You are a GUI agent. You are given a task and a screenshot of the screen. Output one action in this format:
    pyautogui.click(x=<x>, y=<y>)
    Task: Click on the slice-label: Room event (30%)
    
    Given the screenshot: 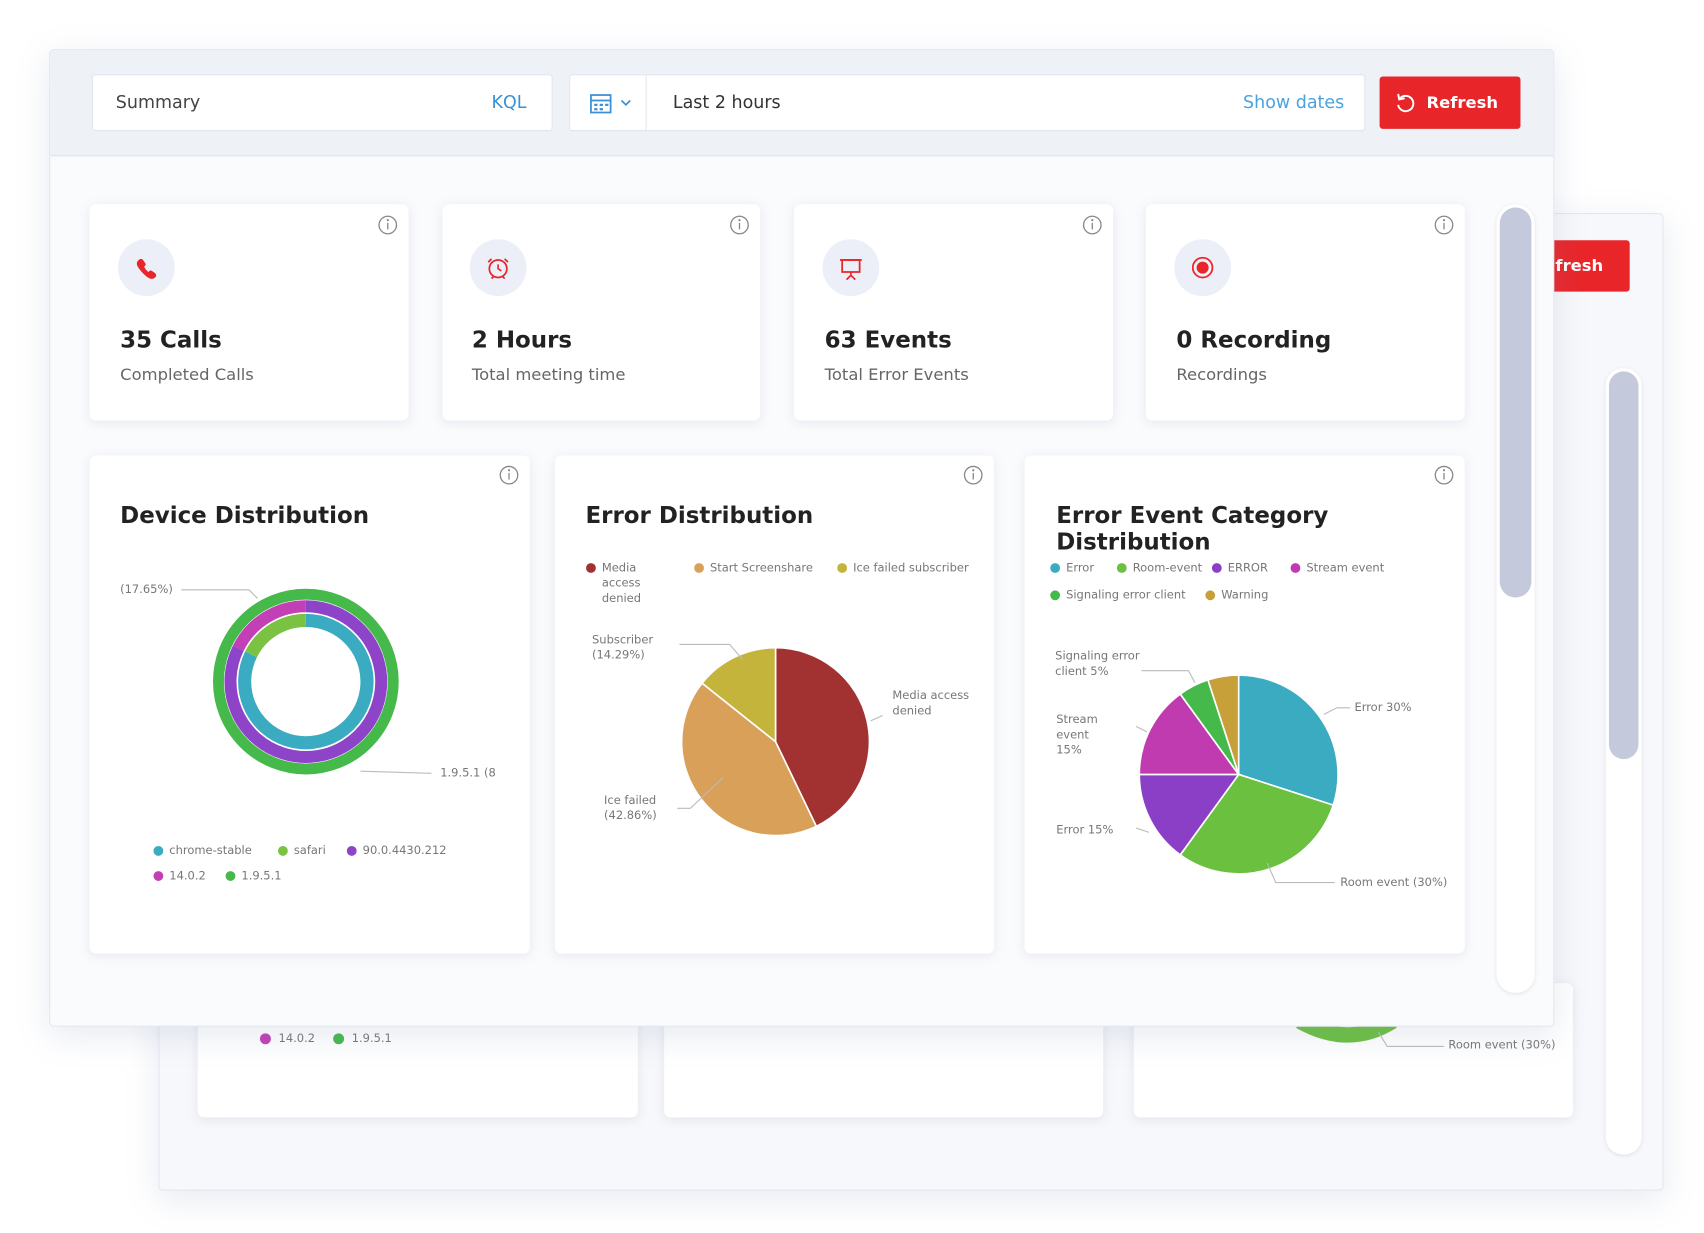 What is the action you would take?
    pyautogui.click(x=1394, y=883)
    